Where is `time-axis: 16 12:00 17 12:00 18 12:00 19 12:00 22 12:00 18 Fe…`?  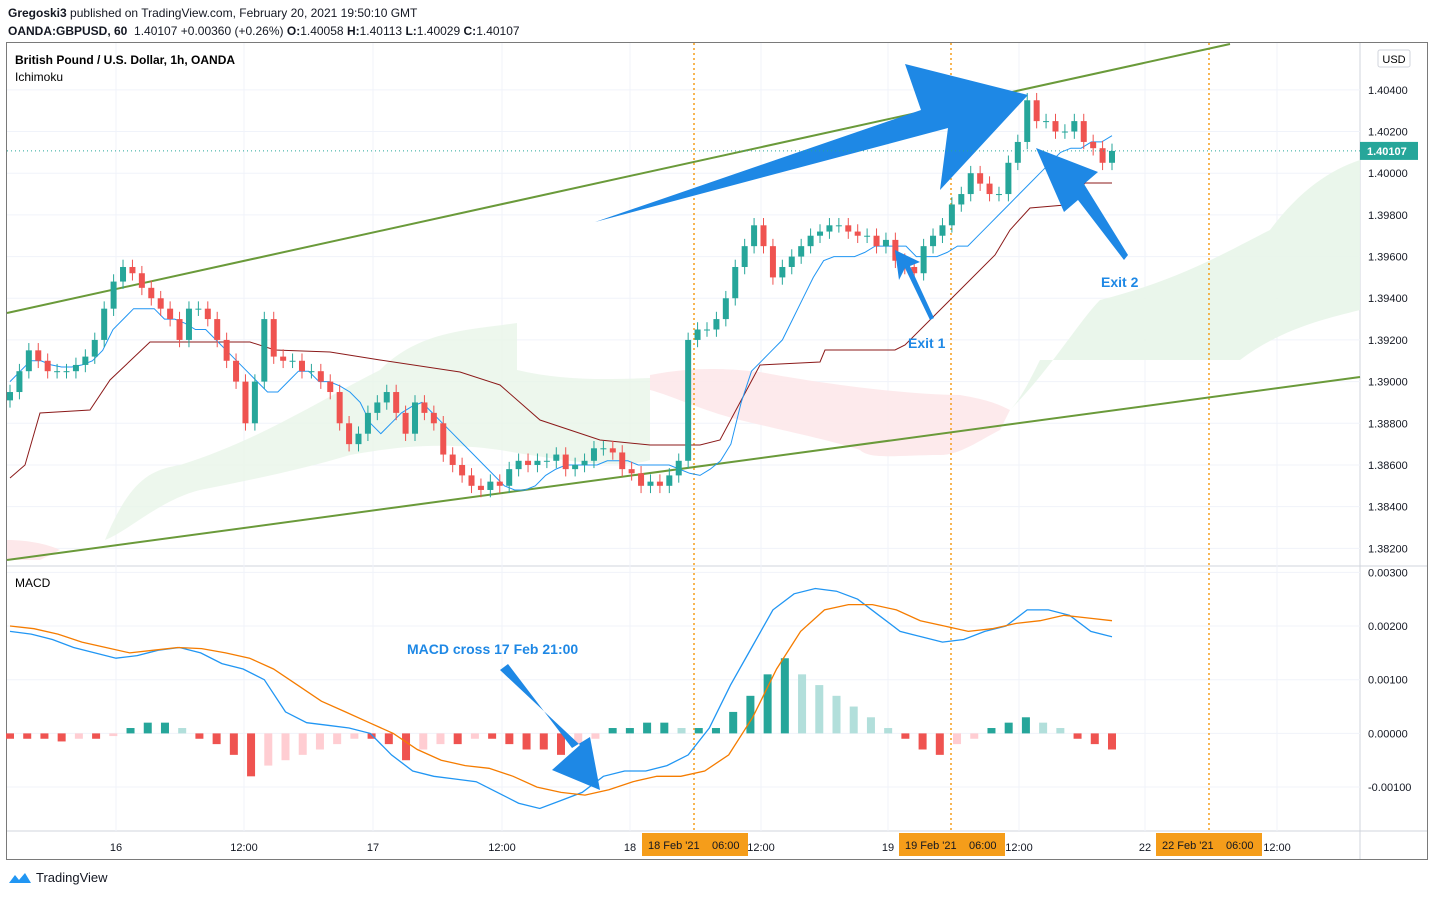 time-axis: 16 12:00 17 12:00 18 12:00 19 12:00 22 12:00 18 Fe… is located at coordinates (700, 844).